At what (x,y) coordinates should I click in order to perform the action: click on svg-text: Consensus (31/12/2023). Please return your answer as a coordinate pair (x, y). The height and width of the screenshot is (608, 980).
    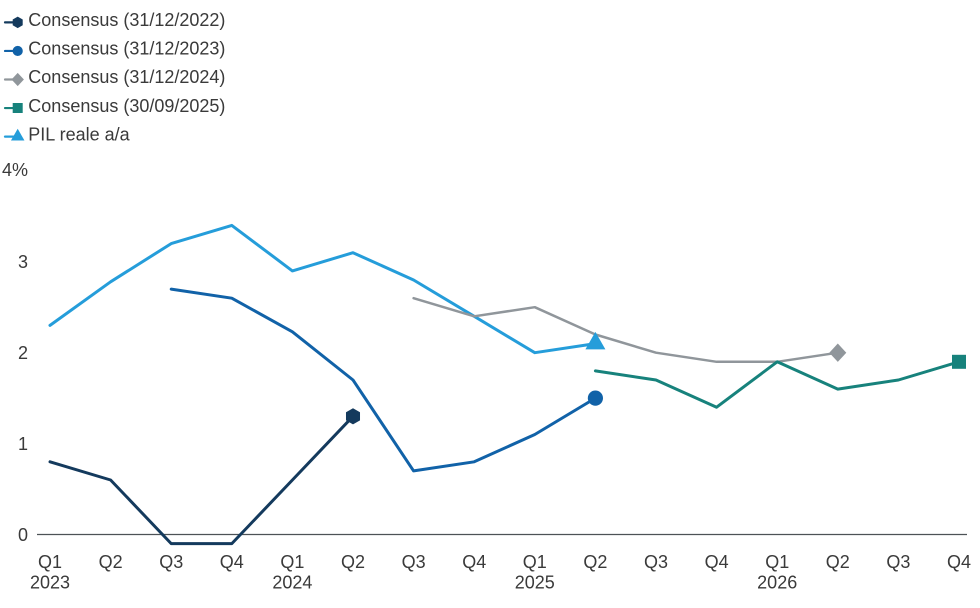
    Looking at the image, I should click on (126, 49).